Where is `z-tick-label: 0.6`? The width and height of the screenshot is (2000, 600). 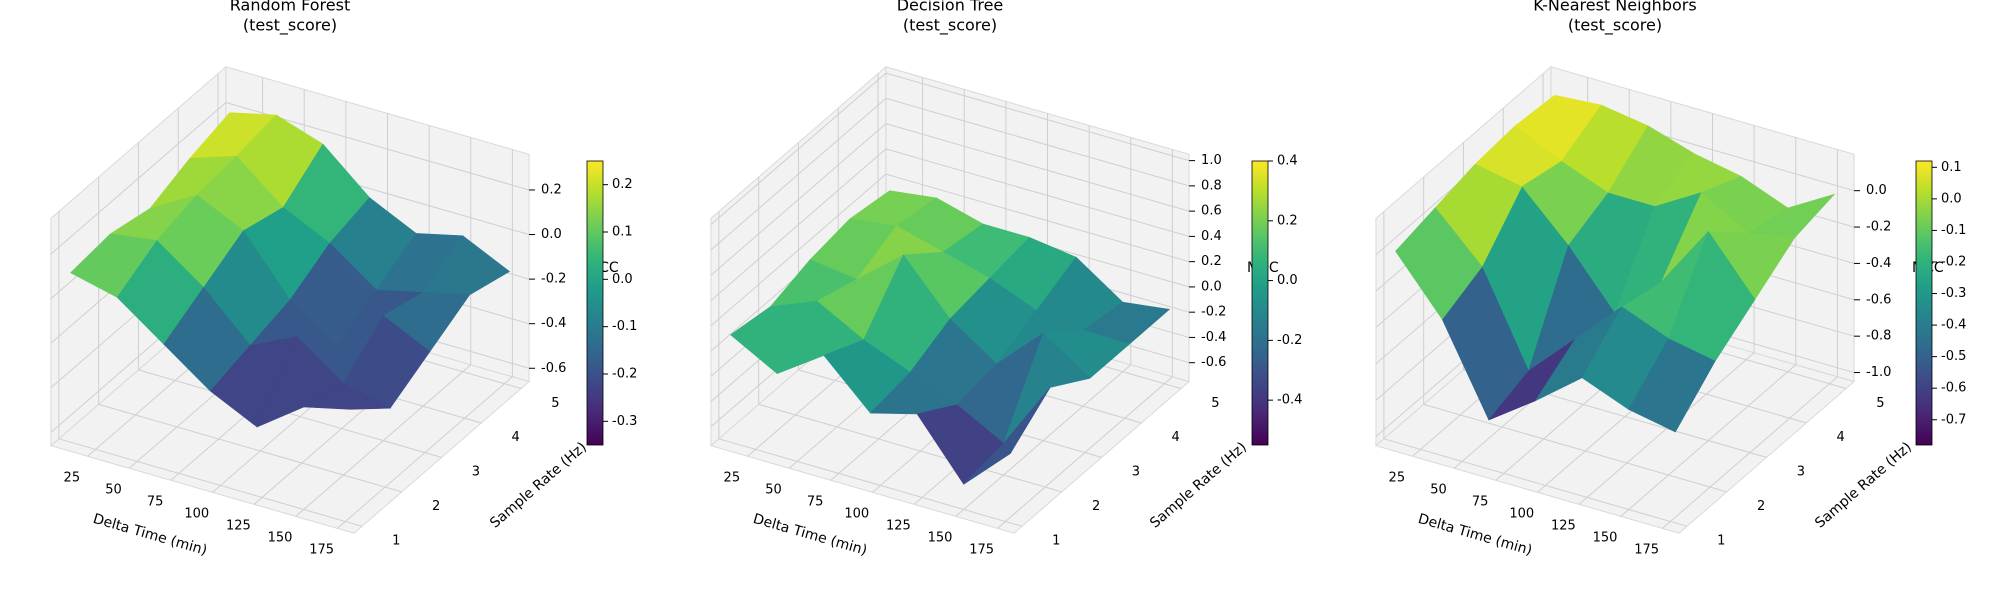
z-tick-label: 0.6 is located at coordinates (1211, 211).